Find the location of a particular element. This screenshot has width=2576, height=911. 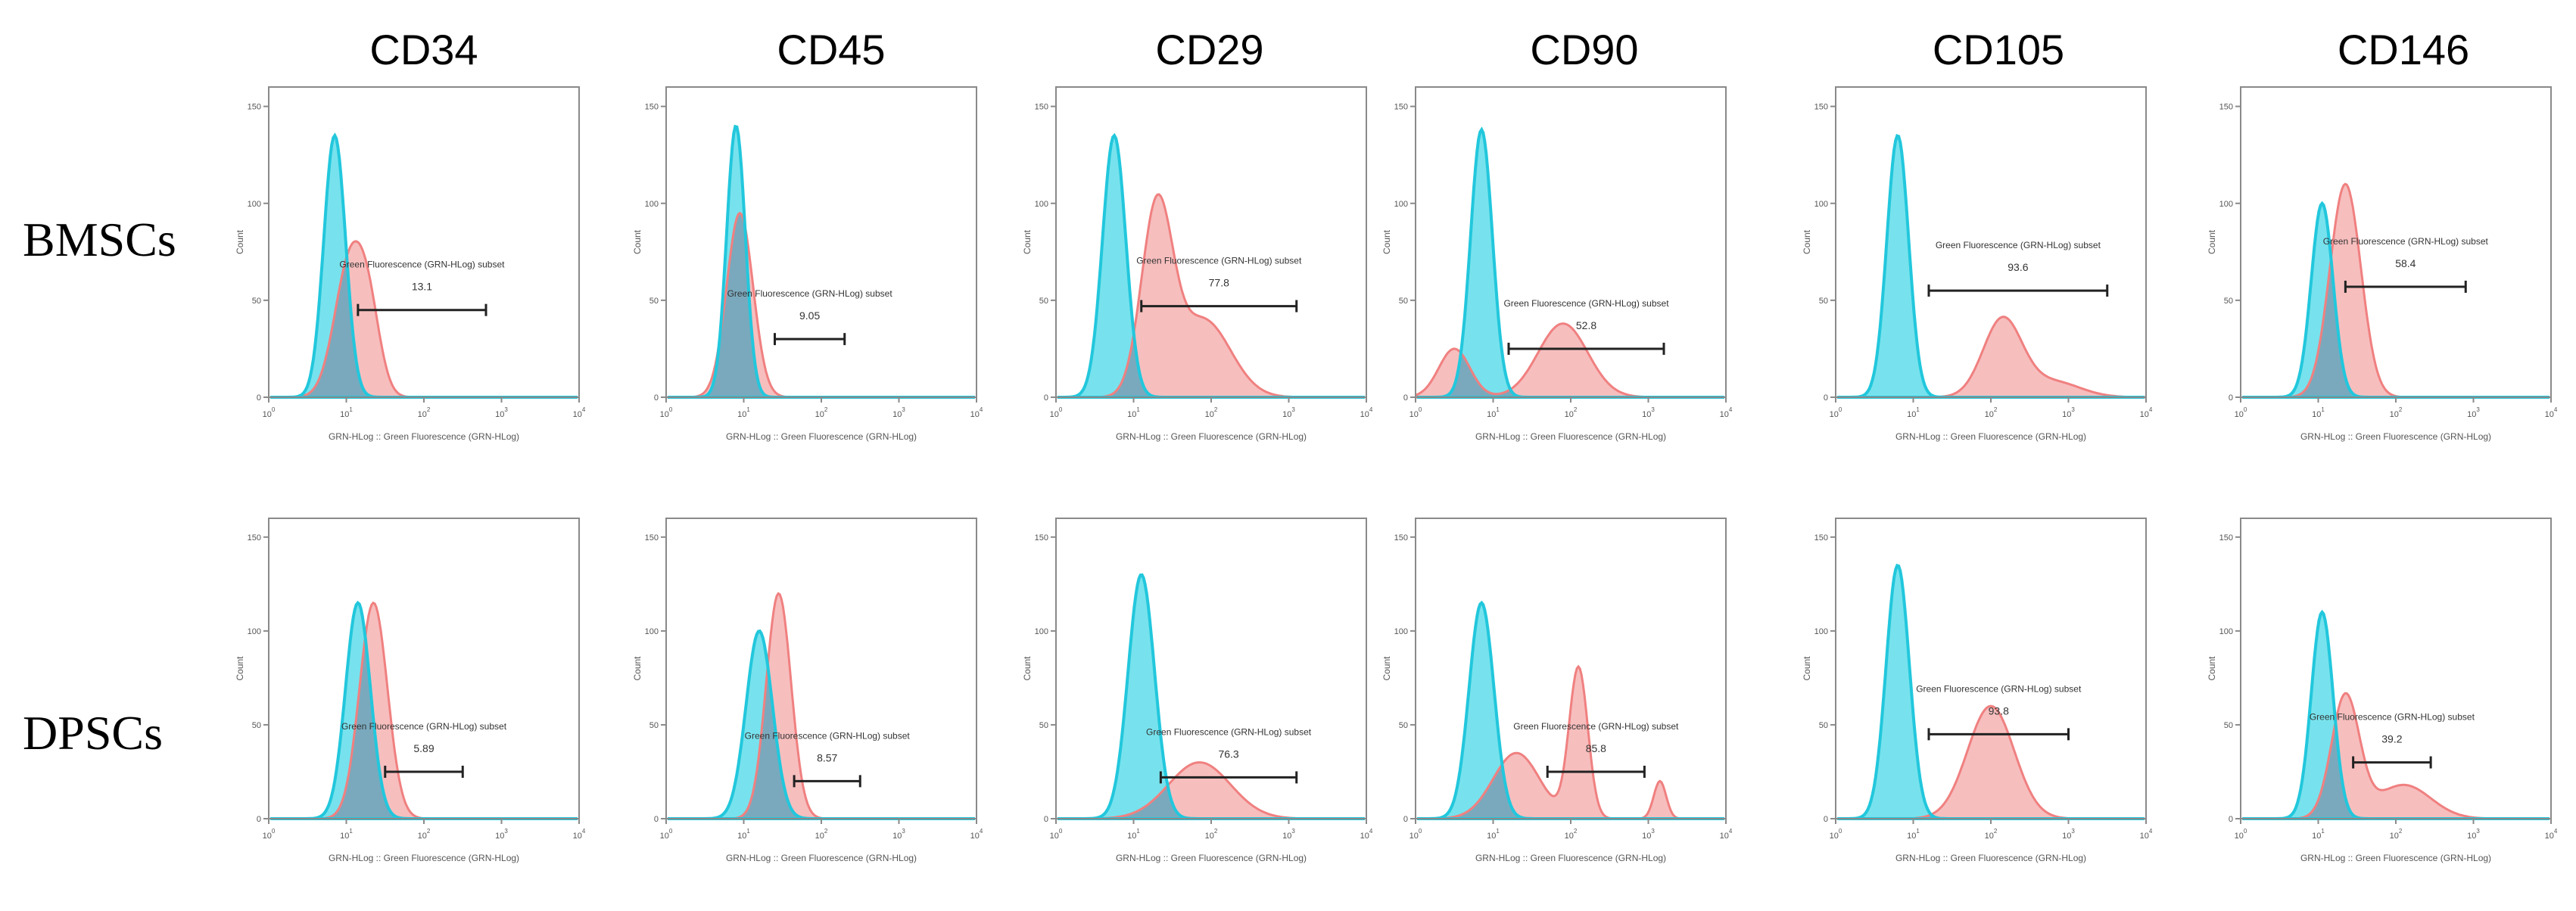

gate-percentage: 52.8 is located at coordinates (1586, 325).